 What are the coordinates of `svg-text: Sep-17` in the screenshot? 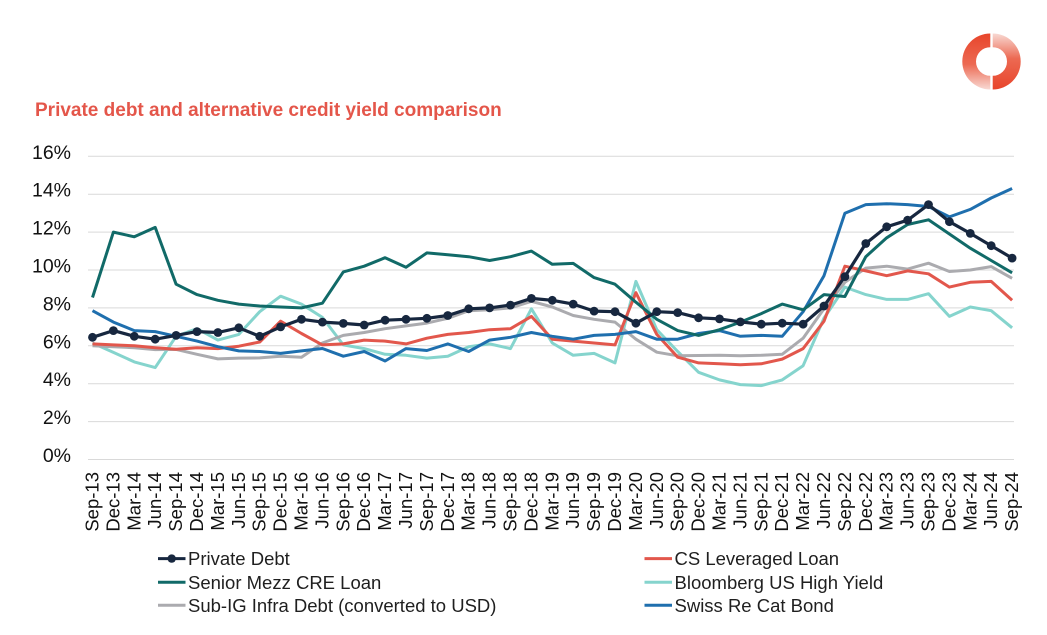 It's located at (426, 502).